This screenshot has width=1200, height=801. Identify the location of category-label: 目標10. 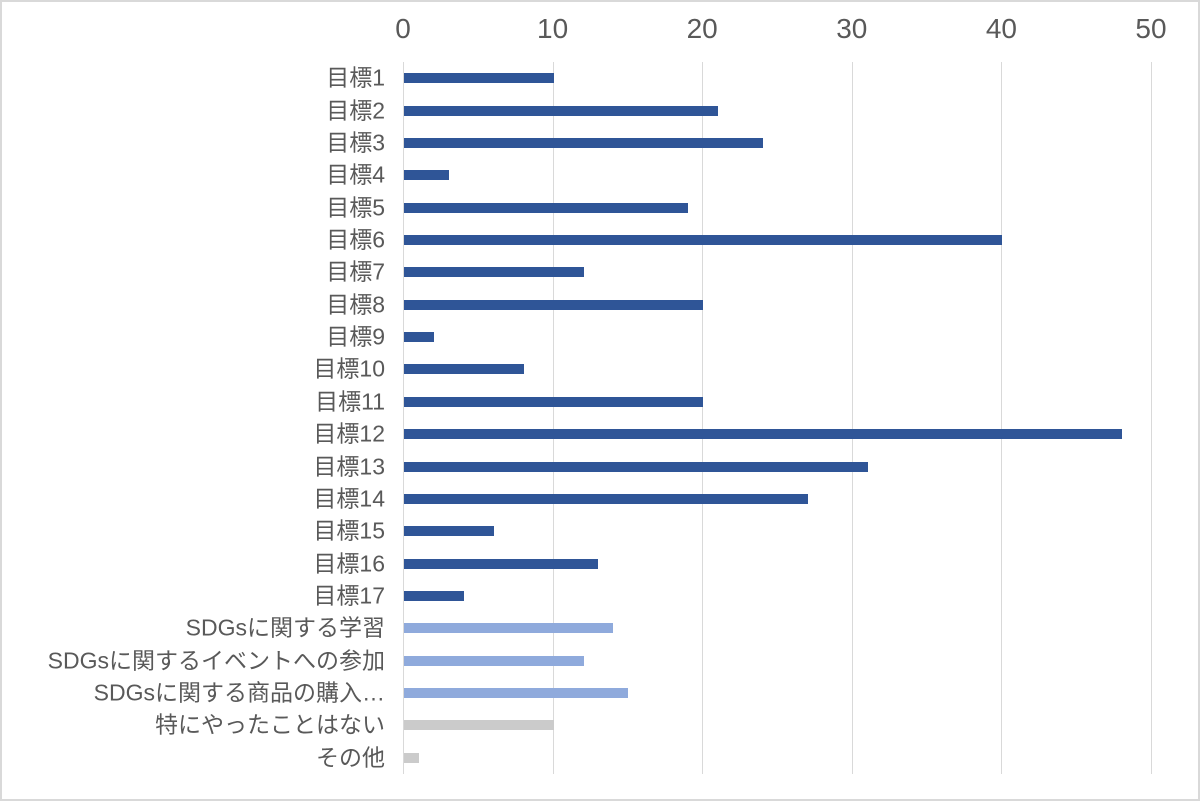
(349, 368).